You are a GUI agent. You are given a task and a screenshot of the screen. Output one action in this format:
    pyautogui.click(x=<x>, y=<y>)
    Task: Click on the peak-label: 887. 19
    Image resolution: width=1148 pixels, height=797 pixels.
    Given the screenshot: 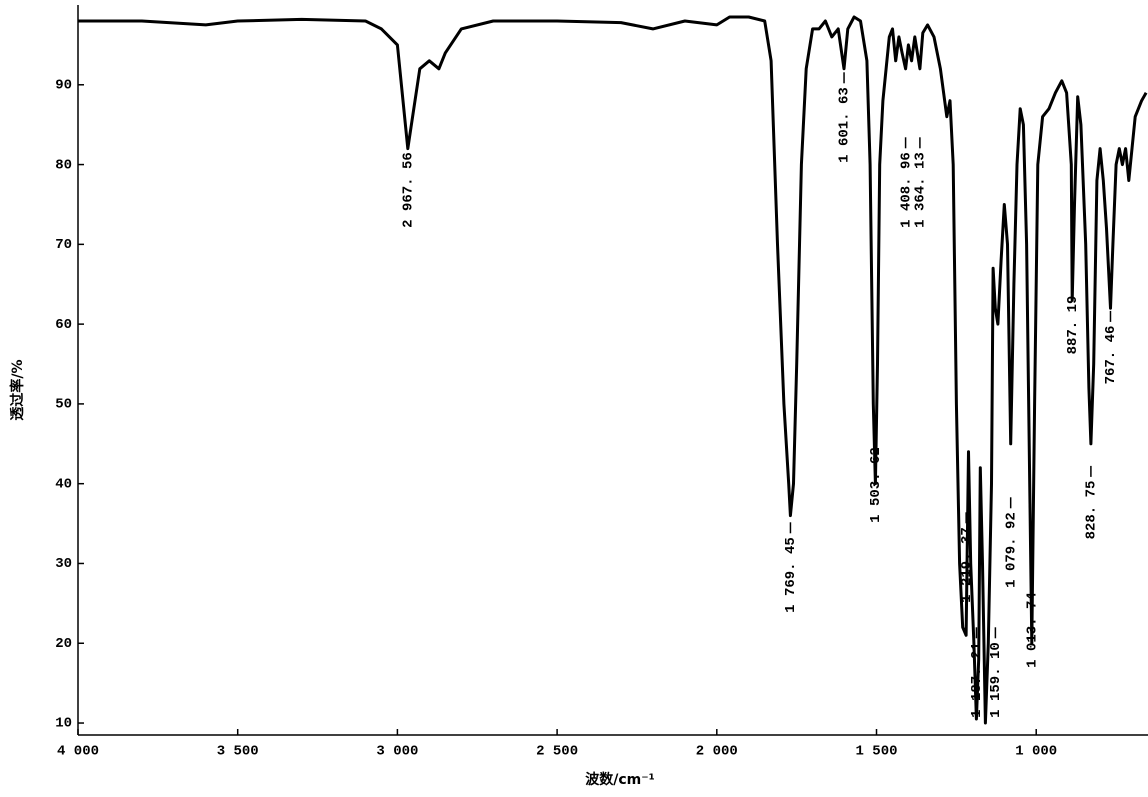 What is the action you would take?
    pyautogui.click(x=1073, y=325)
    